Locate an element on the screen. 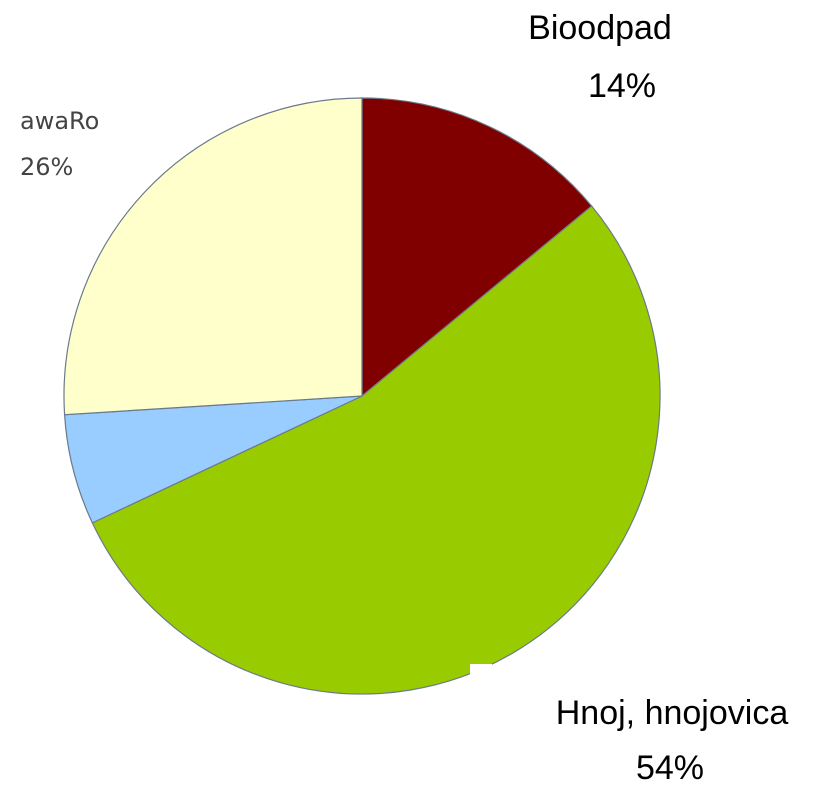 Image resolution: width=834 pixels, height=785 pixels. slice-label: Hnoj, hnojovica is located at coordinates (672, 713).